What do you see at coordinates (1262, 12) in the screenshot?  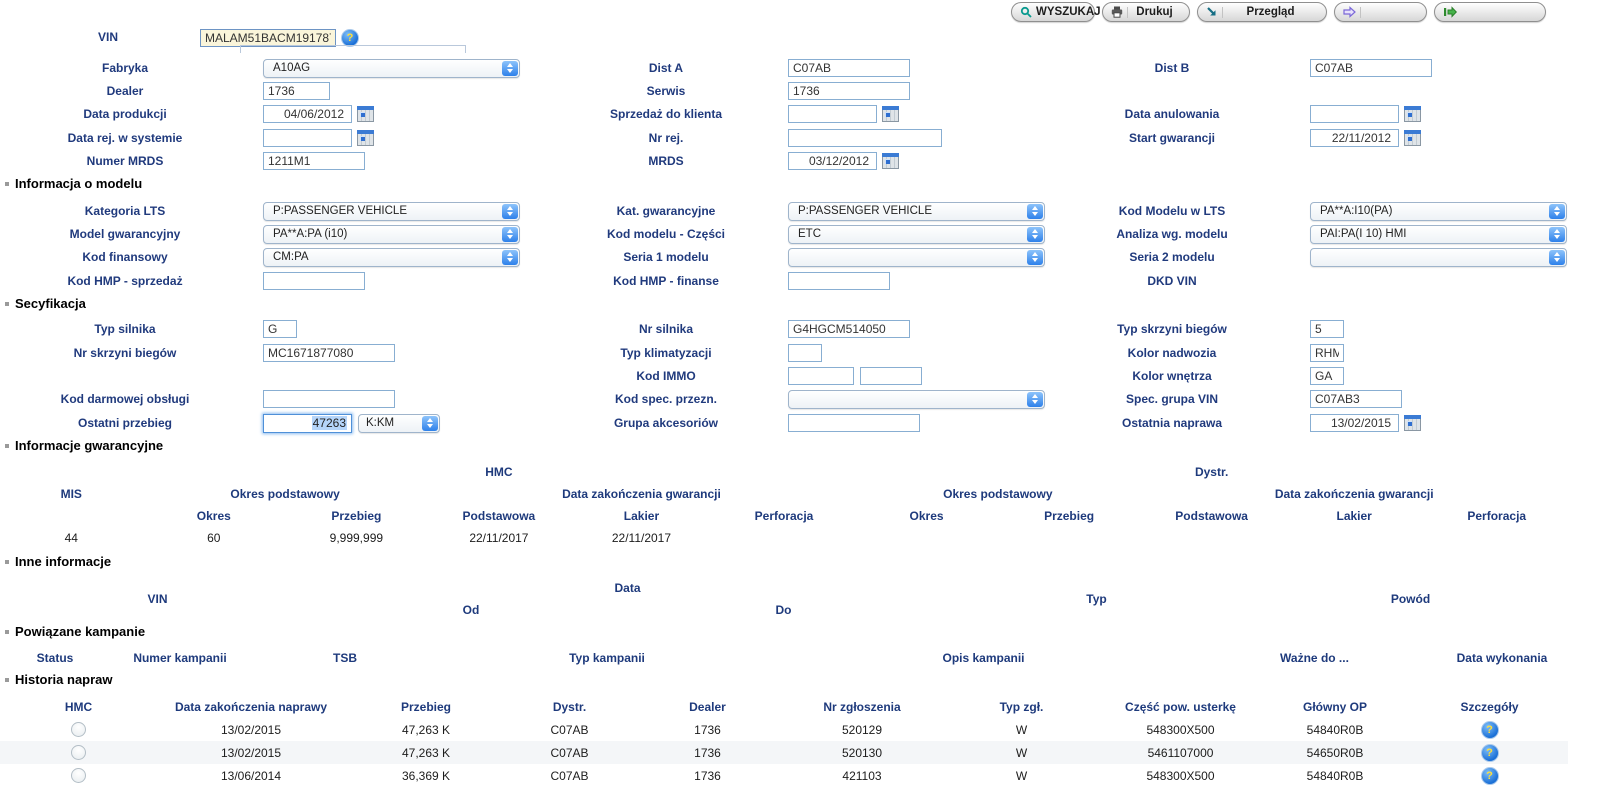 I see `preview-button: Przegląd` at bounding box center [1262, 12].